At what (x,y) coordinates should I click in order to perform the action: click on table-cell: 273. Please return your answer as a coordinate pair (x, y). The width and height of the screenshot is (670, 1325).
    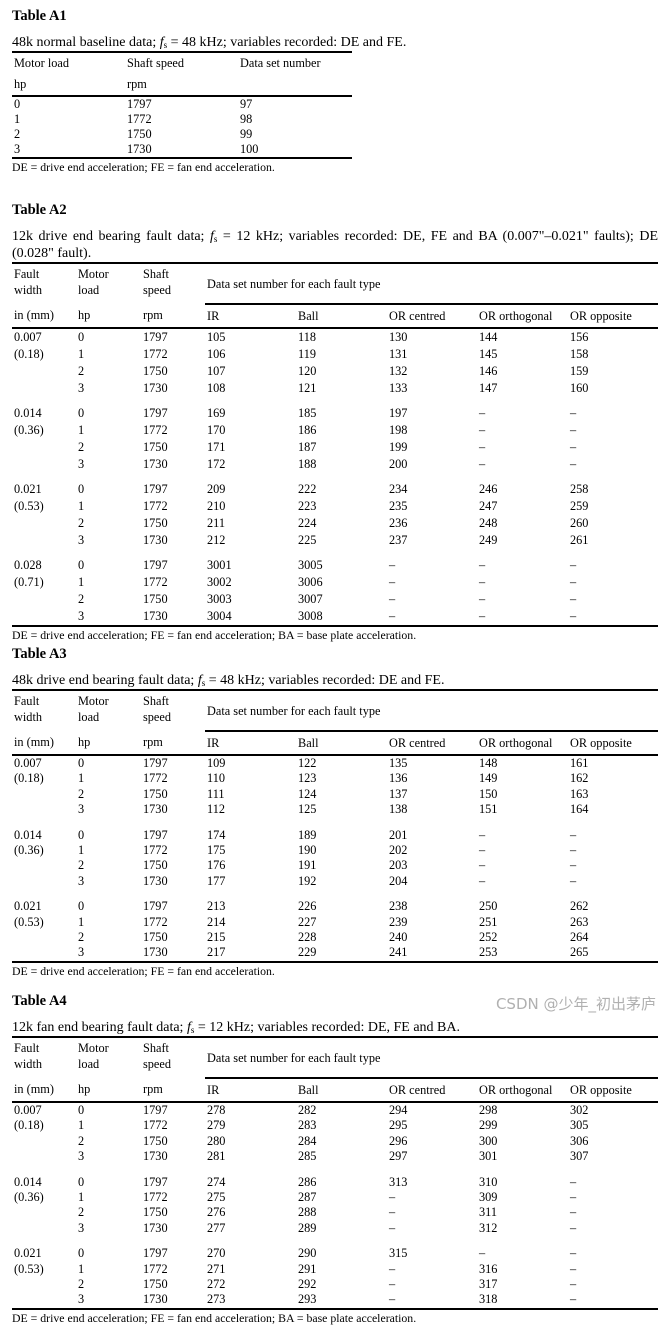
    Looking at the image, I should click on (216, 1299).